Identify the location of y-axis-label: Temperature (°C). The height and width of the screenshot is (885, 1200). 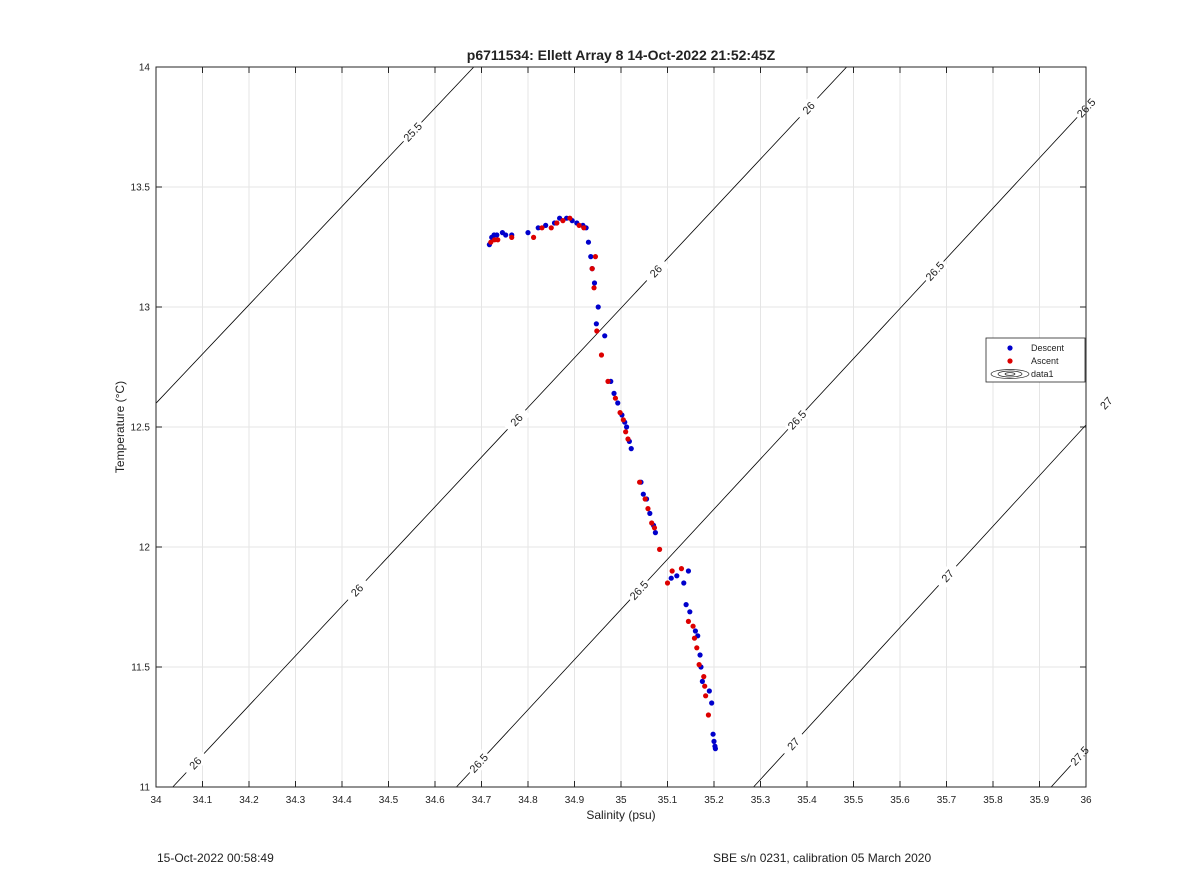
(120, 427).